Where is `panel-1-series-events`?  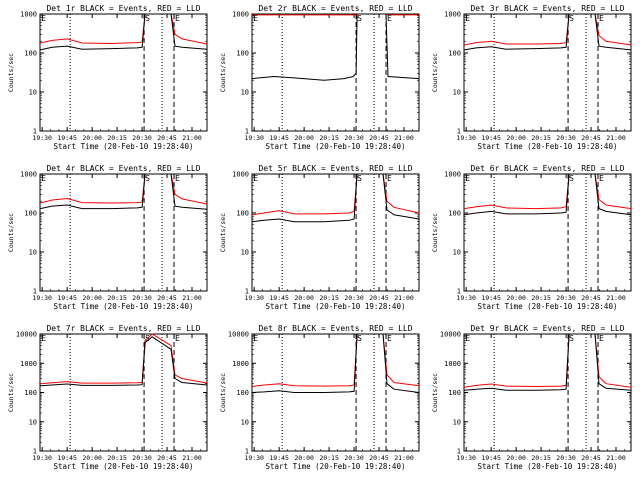
panel-1-series-events is located at coordinates (124, 32).